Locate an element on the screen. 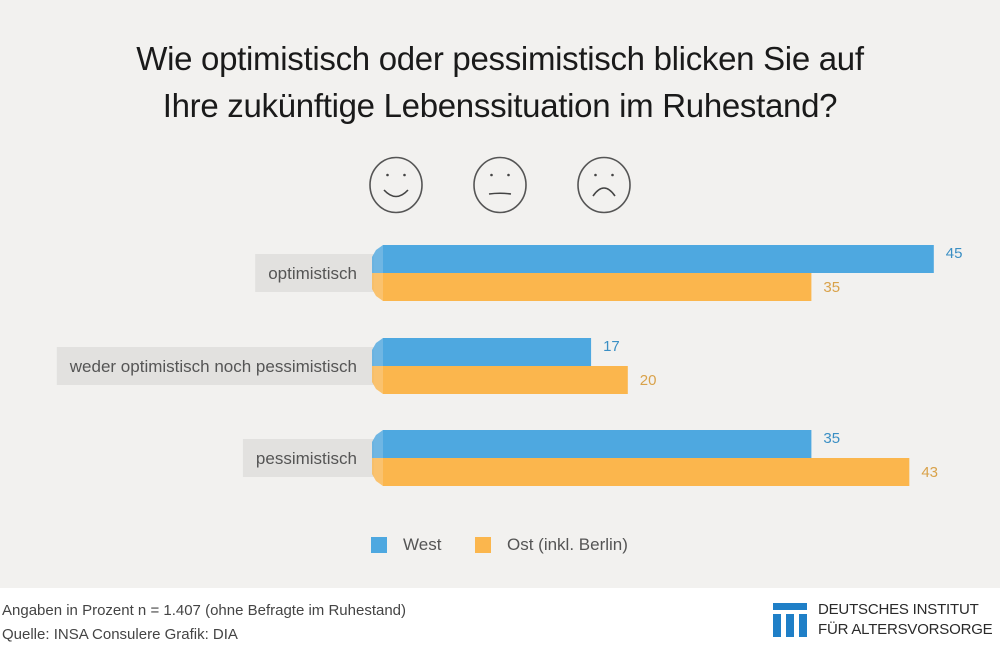  legend-item-ost: Ost (inkl. Berlin) is located at coordinates (551, 545).